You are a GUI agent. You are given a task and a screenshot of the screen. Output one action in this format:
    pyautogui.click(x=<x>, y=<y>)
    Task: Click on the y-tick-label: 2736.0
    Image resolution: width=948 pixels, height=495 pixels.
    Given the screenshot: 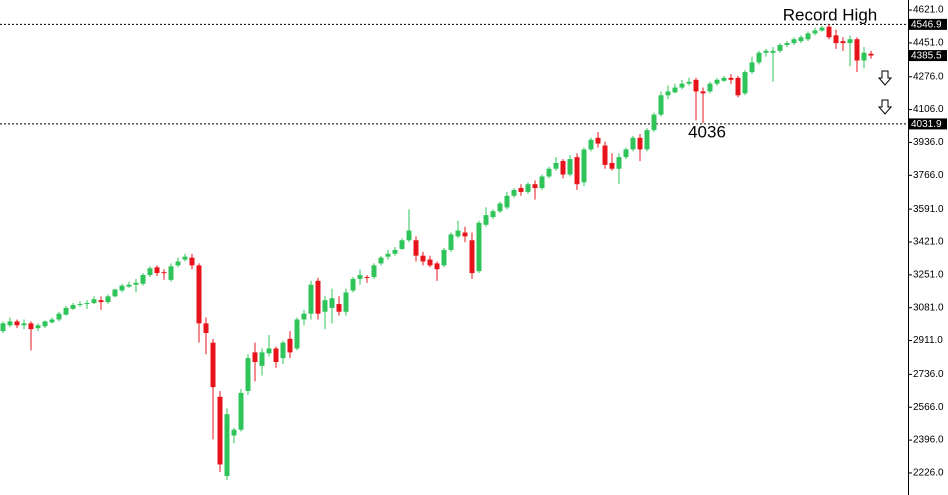 What is the action you would take?
    pyautogui.click(x=928, y=374)
    